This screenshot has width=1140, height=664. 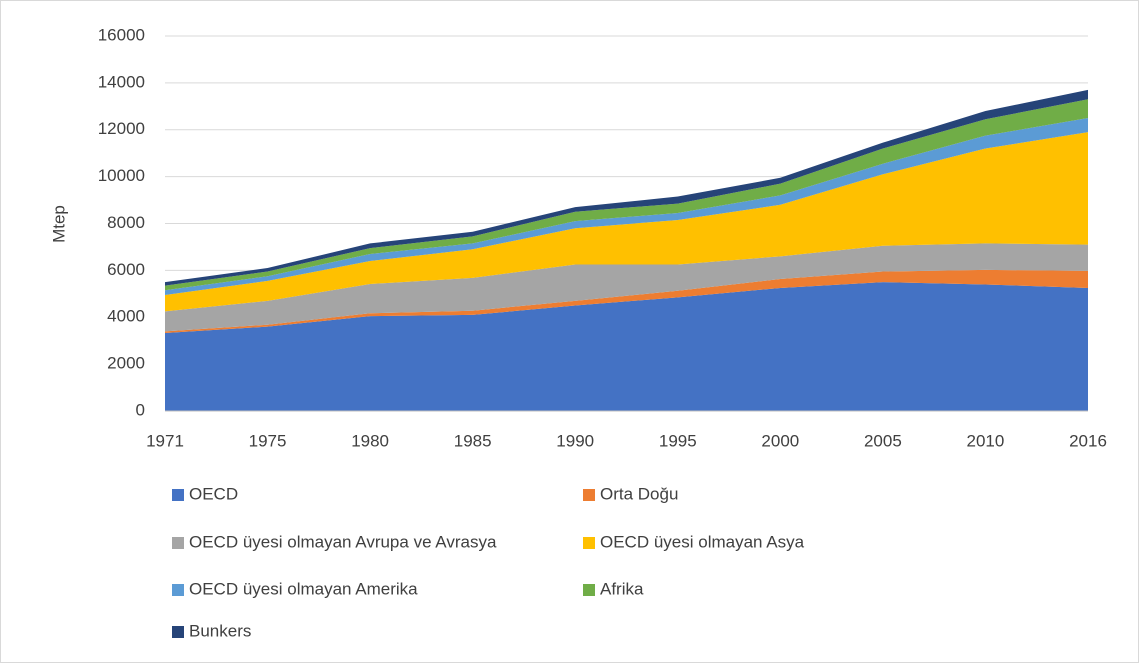 What do you see at coordinates (121, 81) in the screenshot?
I see `y-tick-label: 14000` at bounding box center [121, 81].